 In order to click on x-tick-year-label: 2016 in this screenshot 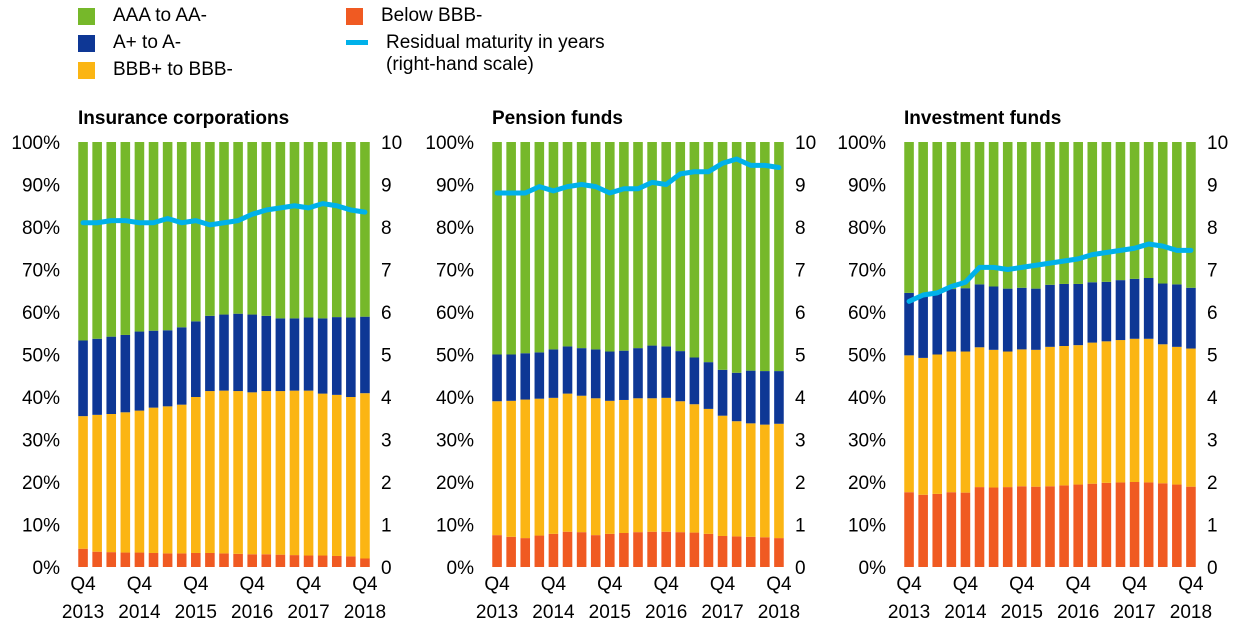, I will do `click(252, 612)`.